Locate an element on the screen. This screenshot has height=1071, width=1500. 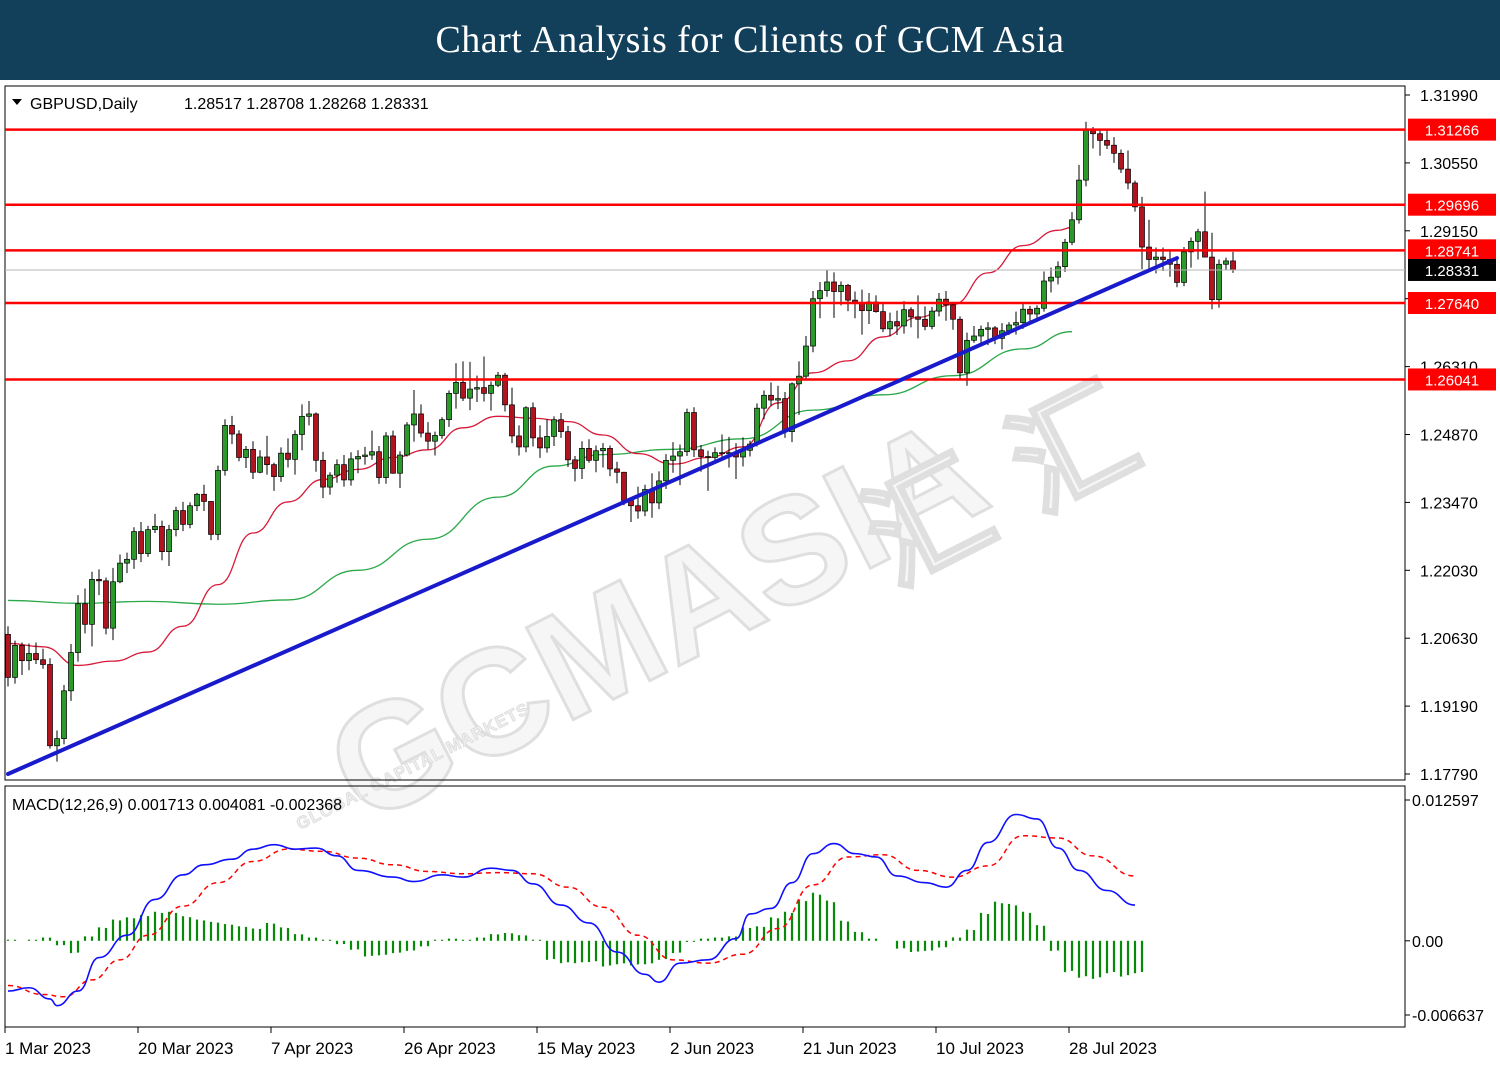
banner-title: Chart Analysis for Clients of GCM Asia is located at coordinates (750, 40).